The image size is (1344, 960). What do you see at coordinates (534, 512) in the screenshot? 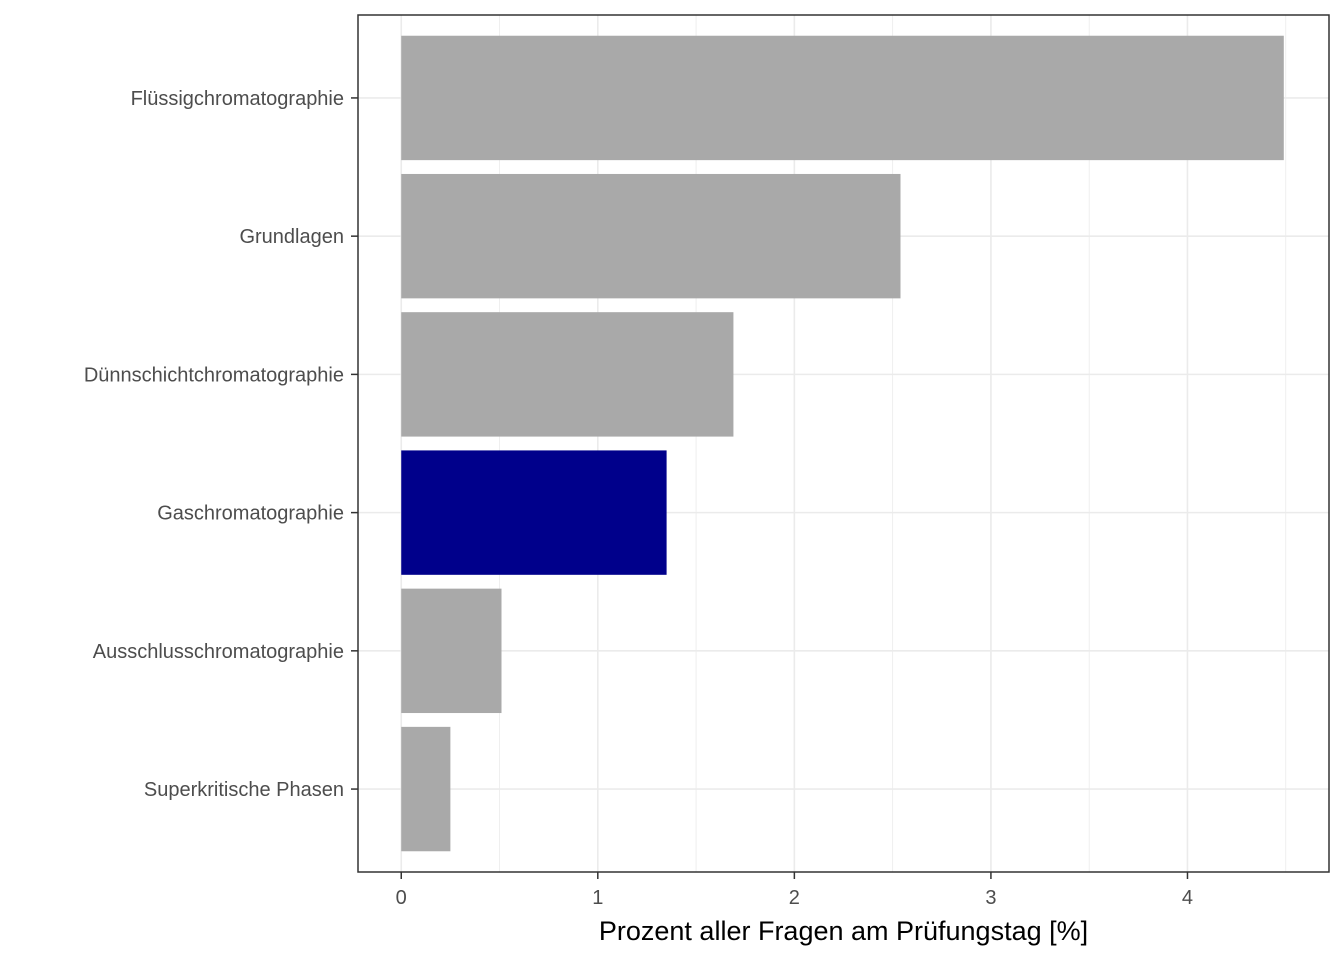
I see `bar-gaschromatographie` at bounding box center [534, 512].